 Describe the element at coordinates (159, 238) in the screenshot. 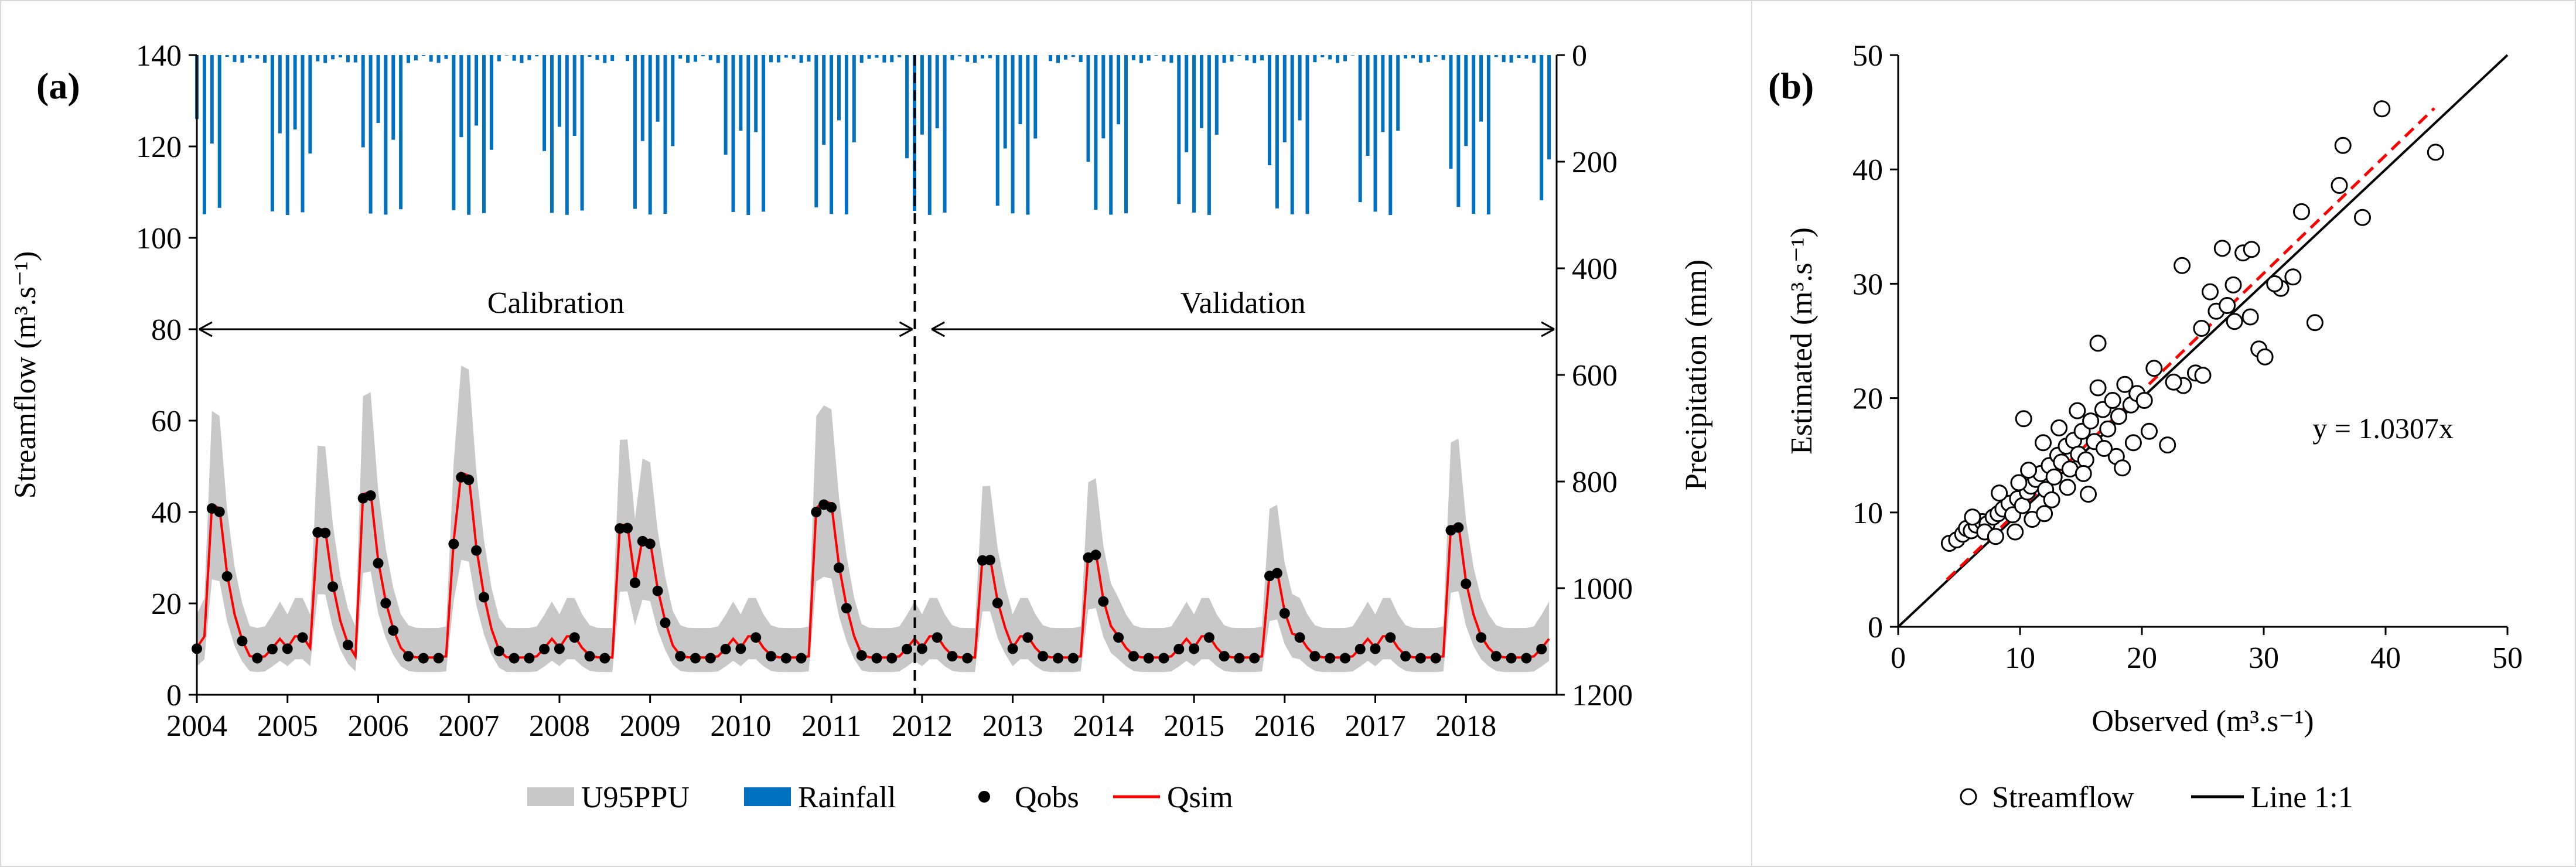

I see `left-y-tick-label: 100` at that location.